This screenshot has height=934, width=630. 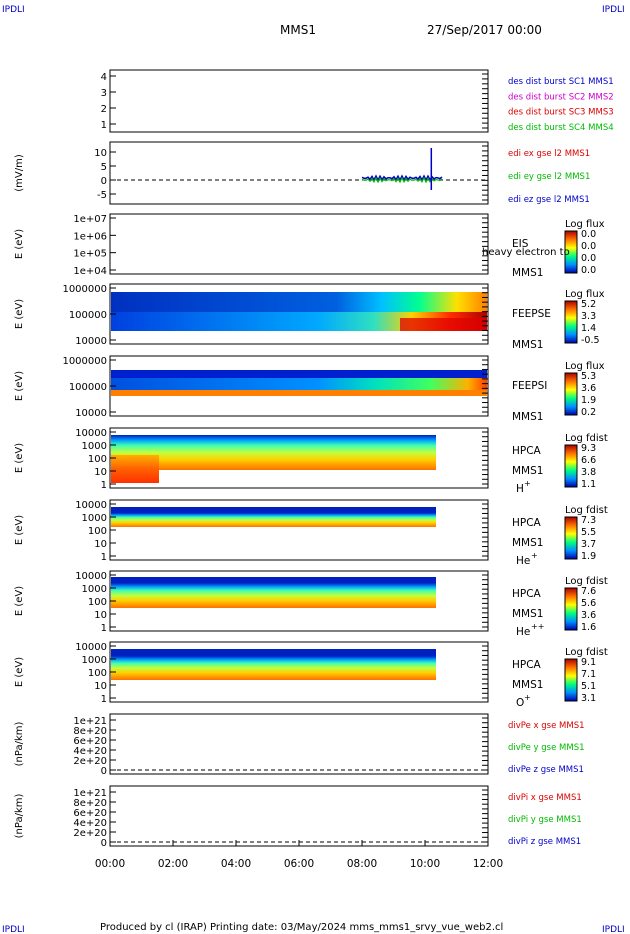 What do you see at coordinates (588, 603) in the screenshot?
I see `hpca_hepp-cbar-tick-label: 5.6` at bounding box center [588, 603].